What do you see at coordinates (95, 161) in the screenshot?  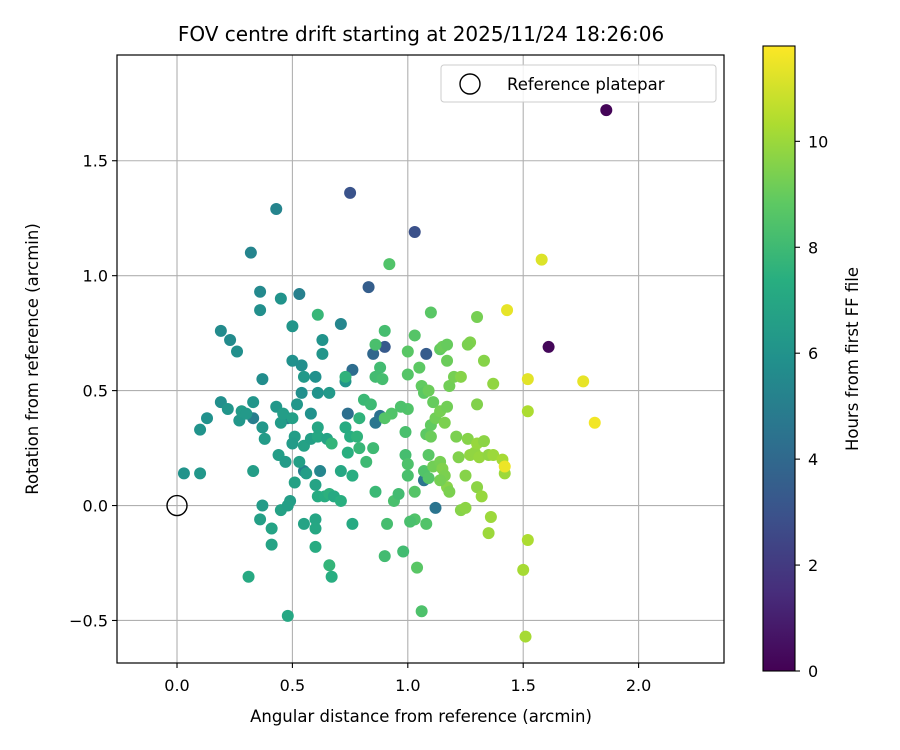 I see `y-tick-label: 1.5` at bounding box center [95, 161].